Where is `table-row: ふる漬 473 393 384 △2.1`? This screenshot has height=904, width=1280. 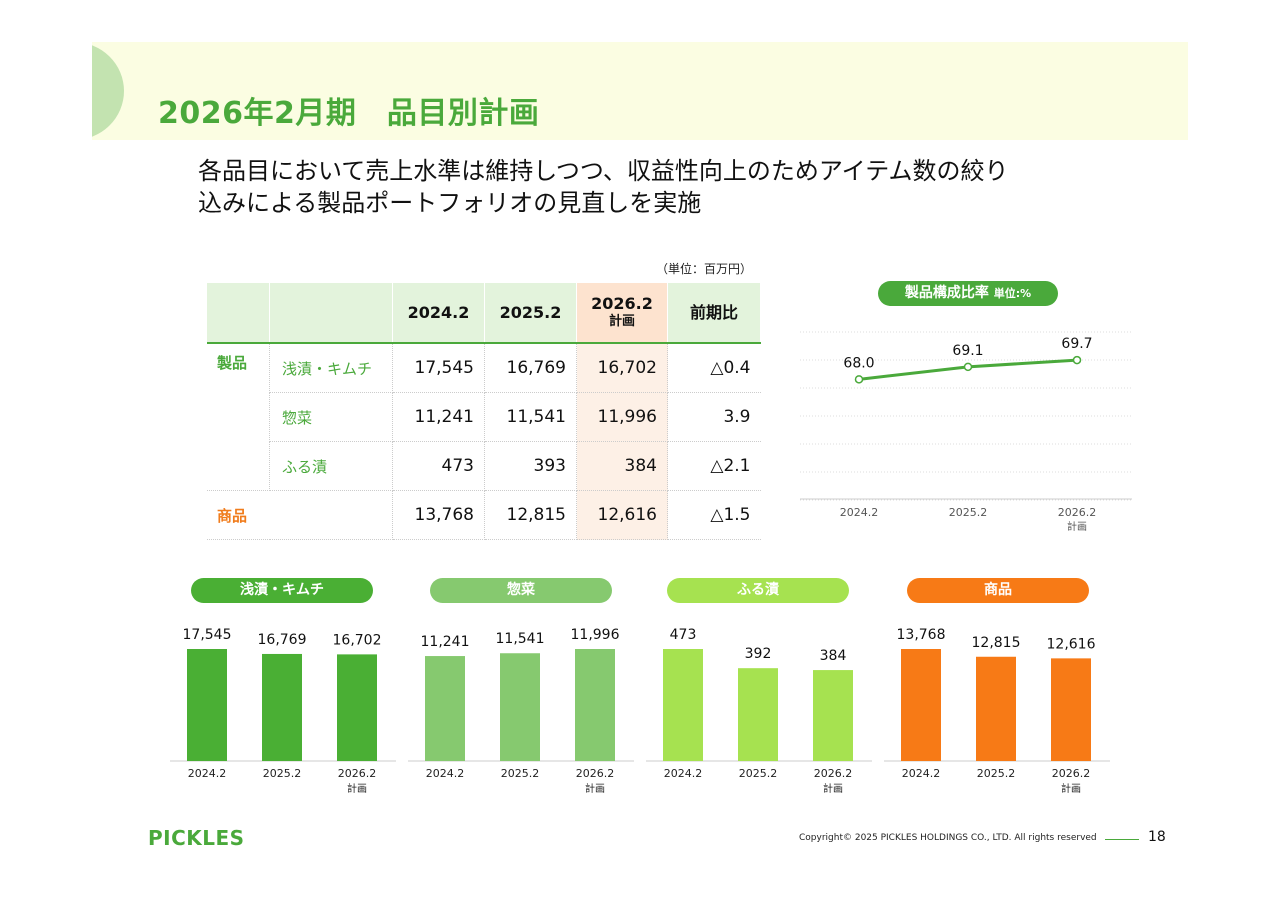 table-row: ふる漬 473 393 384 △2.1 is located at coordinates (484, 466).